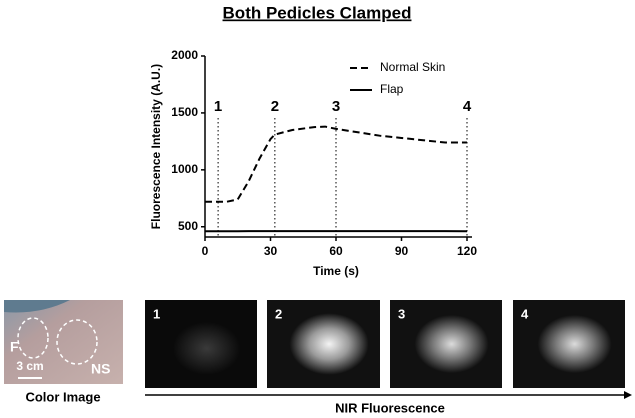  Describe the element at coordinates (156, 313) in the screenshot. I see `panel-label: 1` at that location.